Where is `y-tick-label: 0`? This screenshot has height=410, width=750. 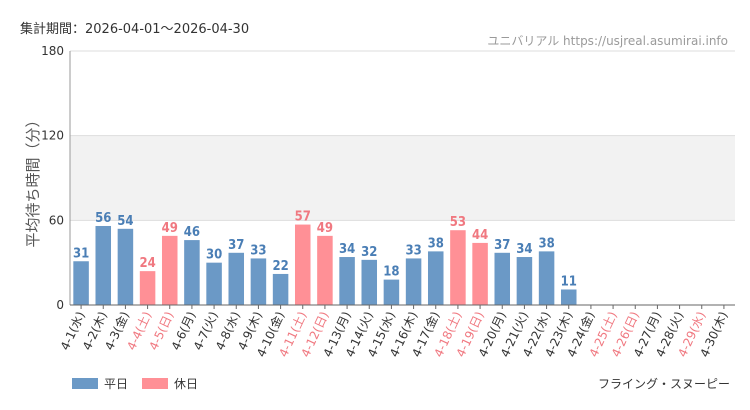 y-tick-label: 0 is located at coordinates (60, 305).